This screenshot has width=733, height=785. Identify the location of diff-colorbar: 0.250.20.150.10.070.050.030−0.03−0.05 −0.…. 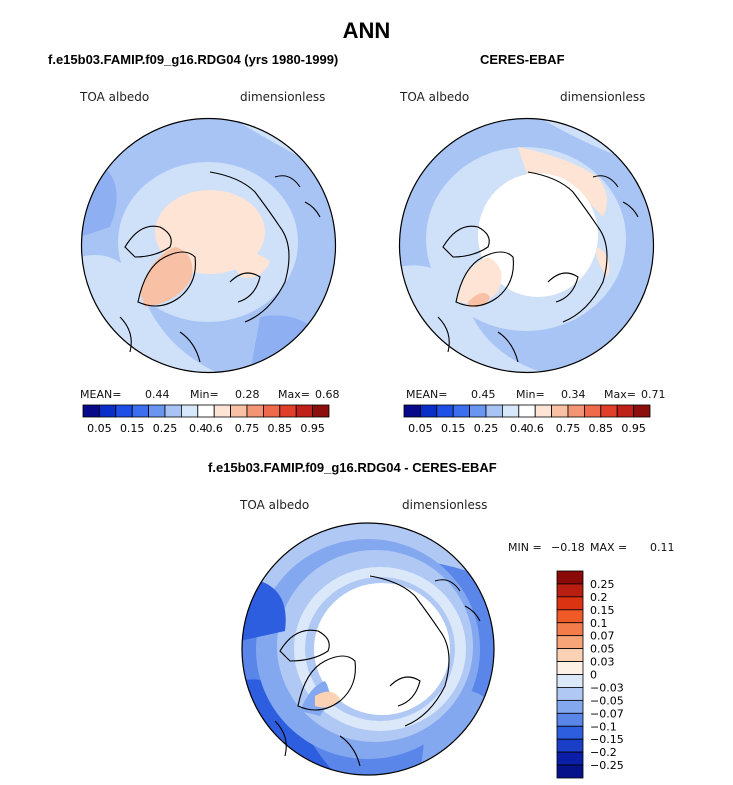
(590, 674).